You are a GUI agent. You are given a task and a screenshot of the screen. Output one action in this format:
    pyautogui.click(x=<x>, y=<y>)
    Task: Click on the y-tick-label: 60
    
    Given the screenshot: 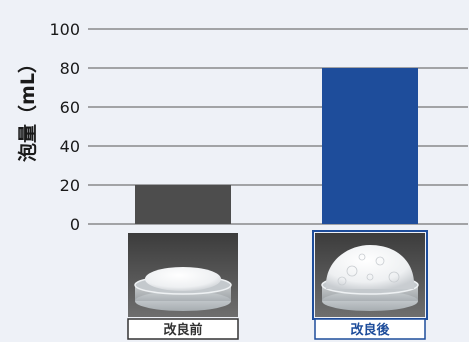 What is the action you would take?
    pyautogui.click(x=70, y=107)
    